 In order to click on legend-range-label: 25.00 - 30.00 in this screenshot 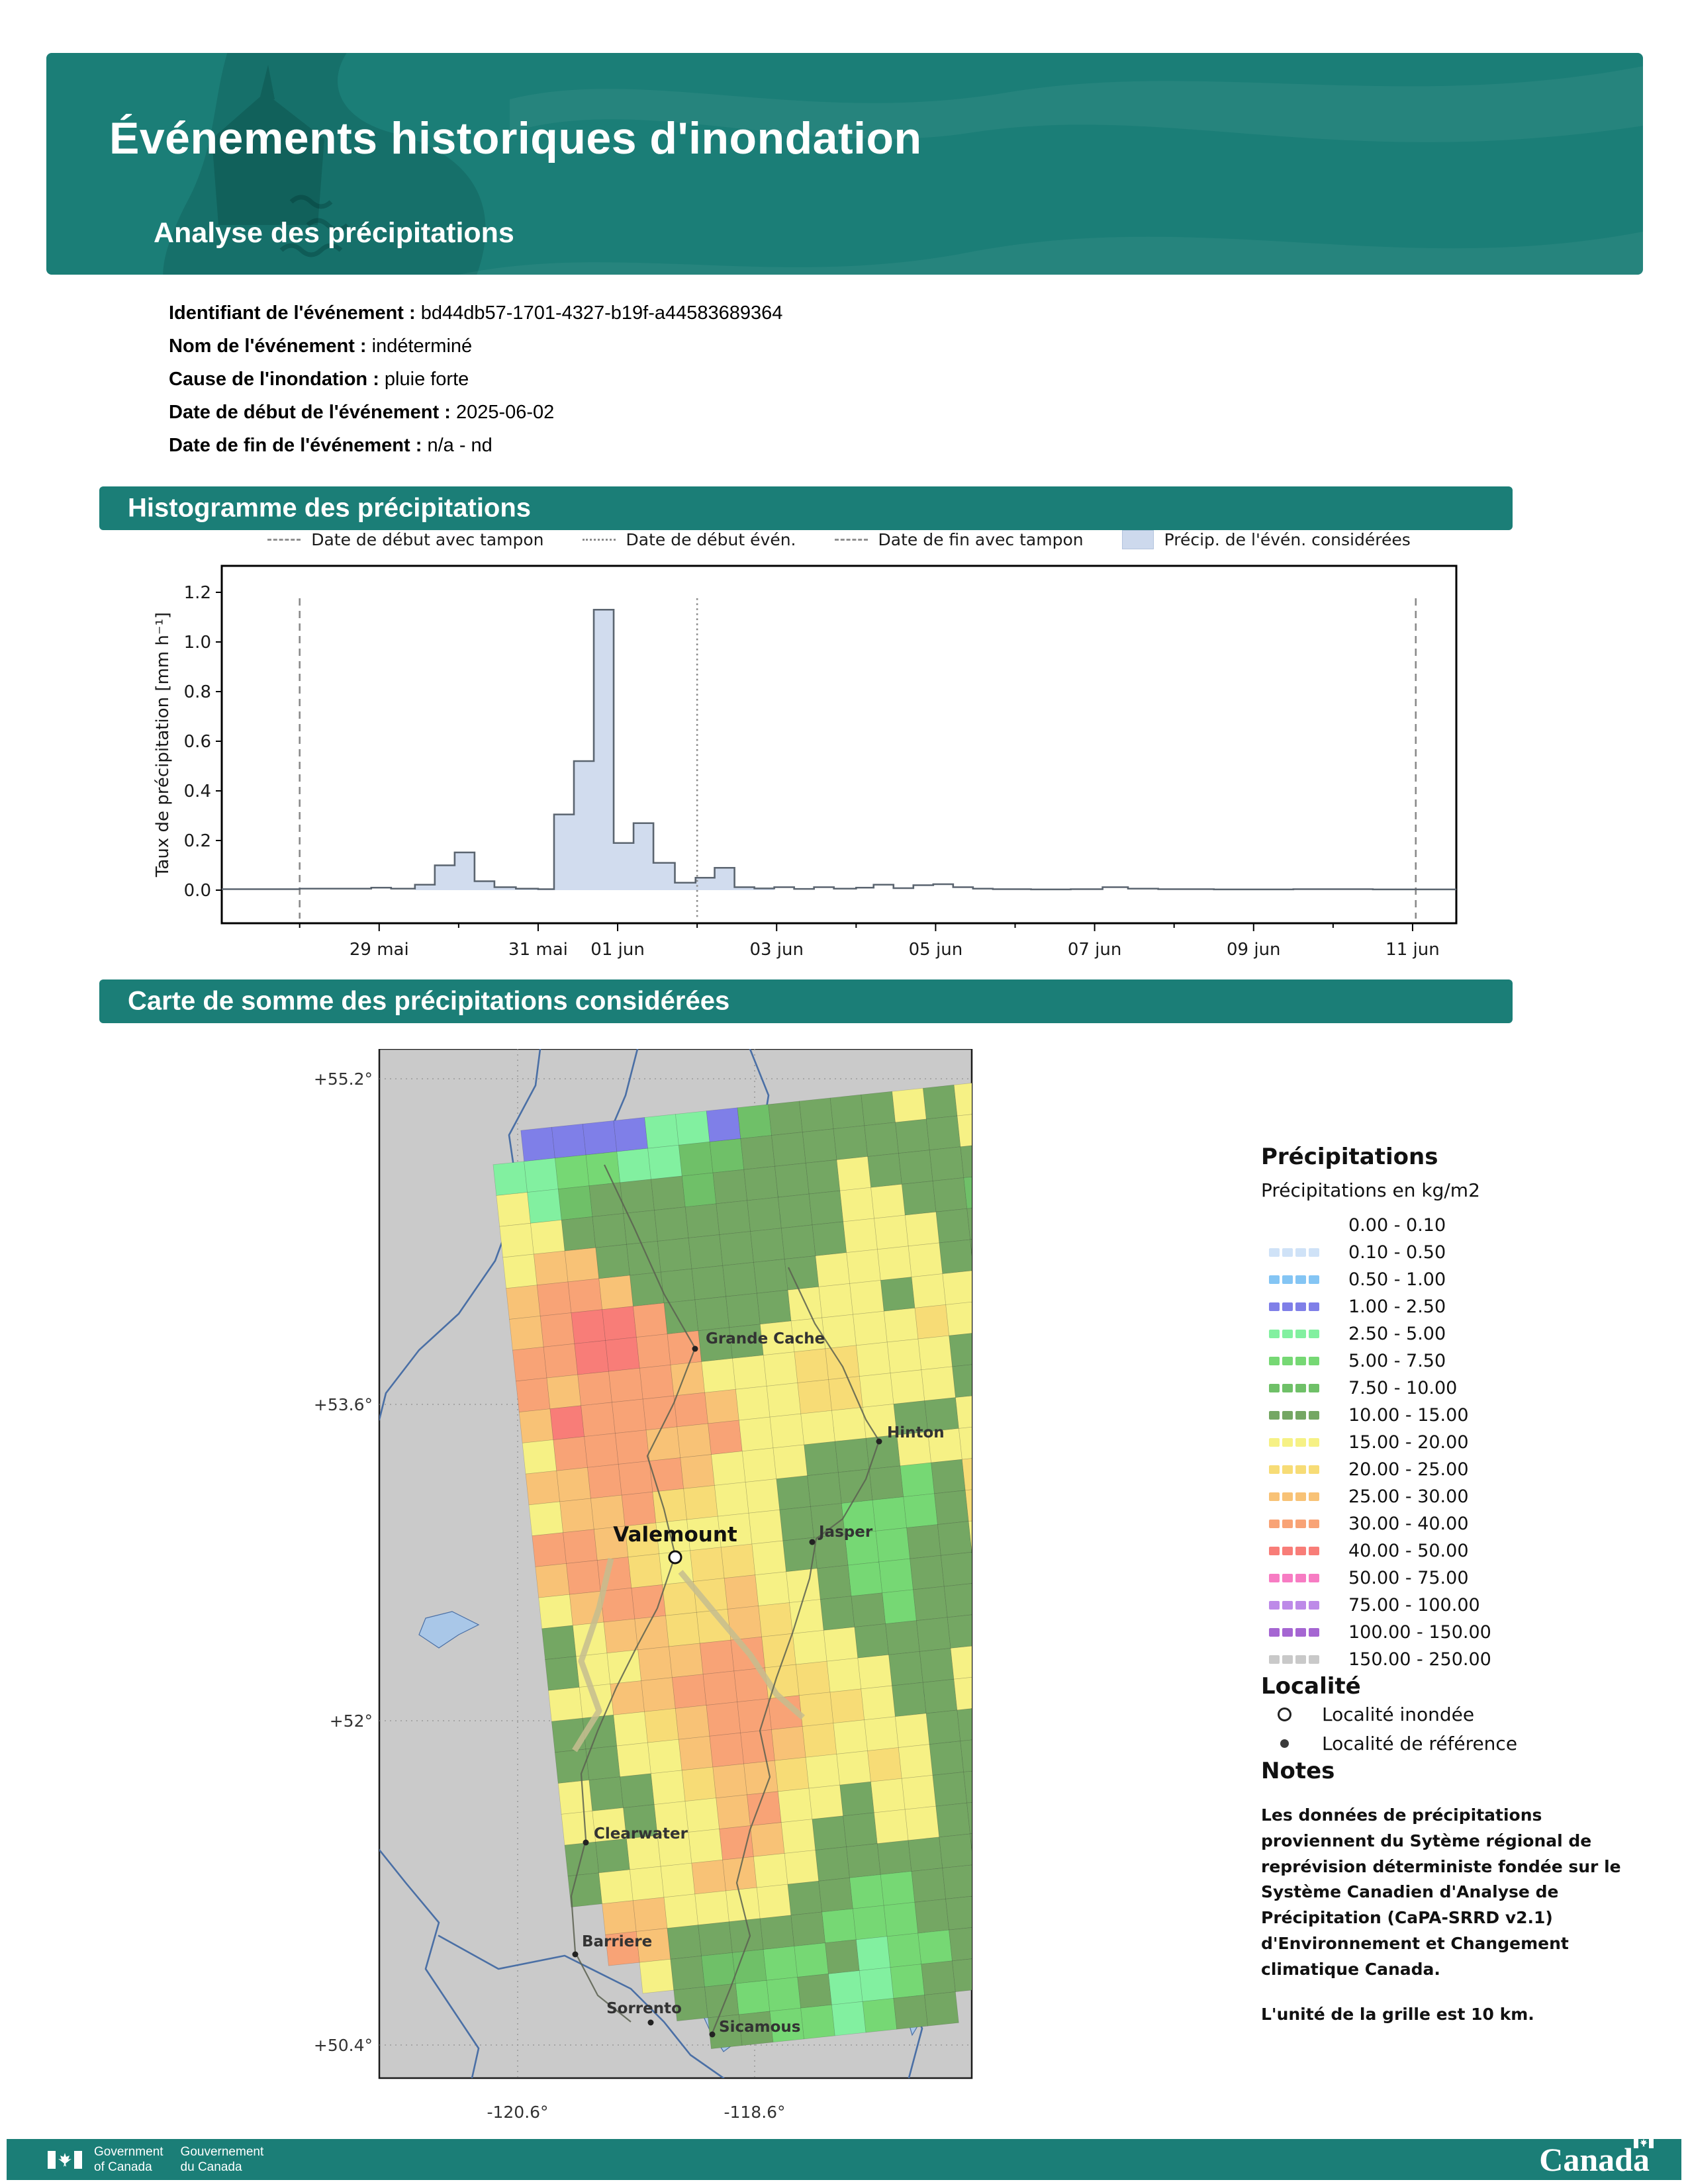, I will do `click(1408, 1496)`.